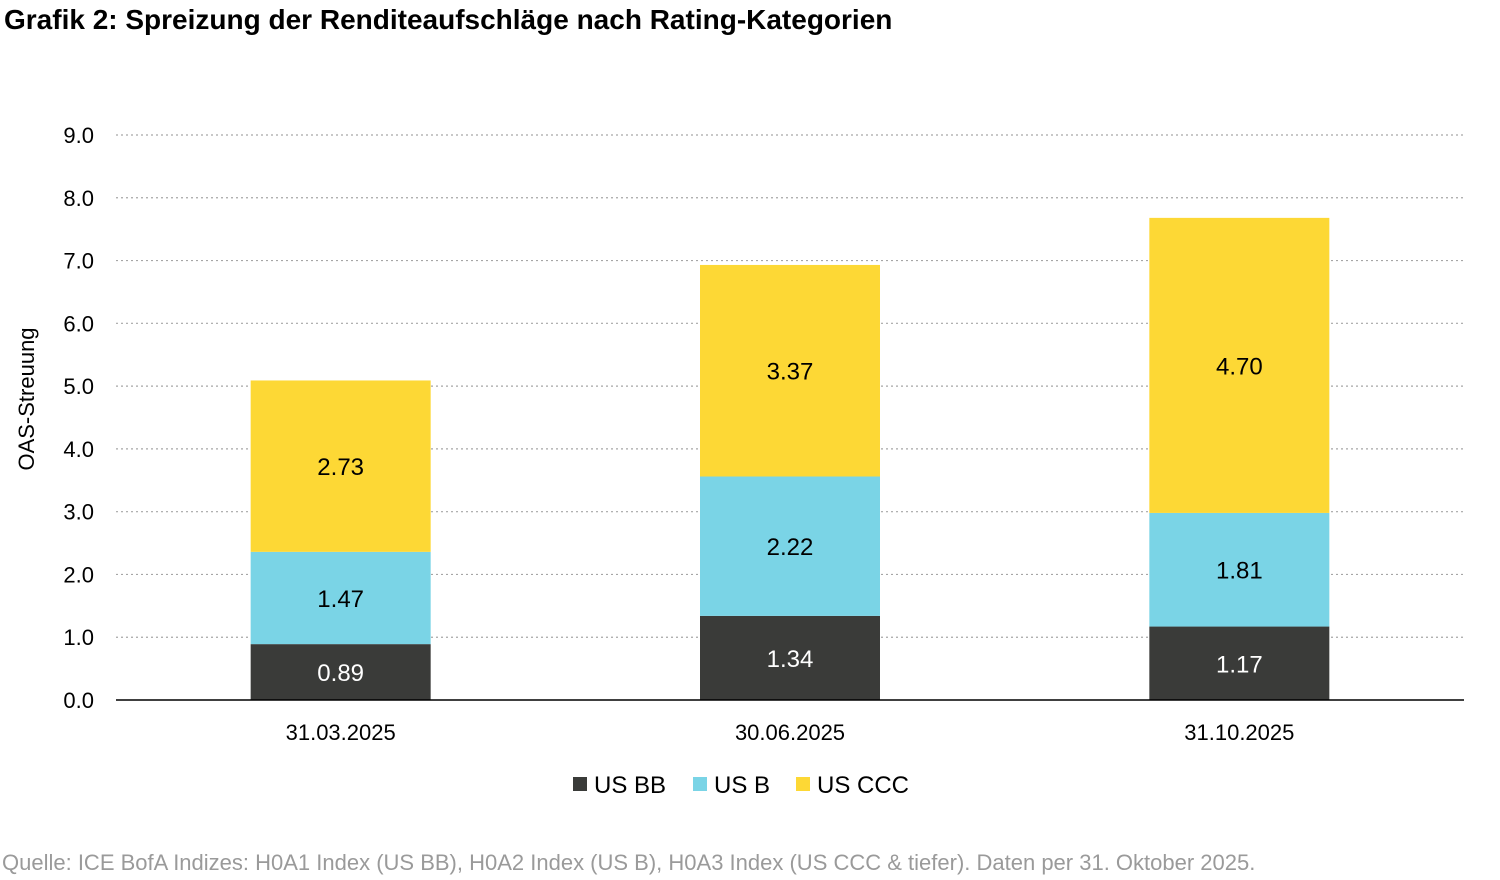 This screenshot has width=1500, height=880. Describe the element at coordinates (78, 637) in the screenshot. I see `y-tick-label: 1.0` at that location.